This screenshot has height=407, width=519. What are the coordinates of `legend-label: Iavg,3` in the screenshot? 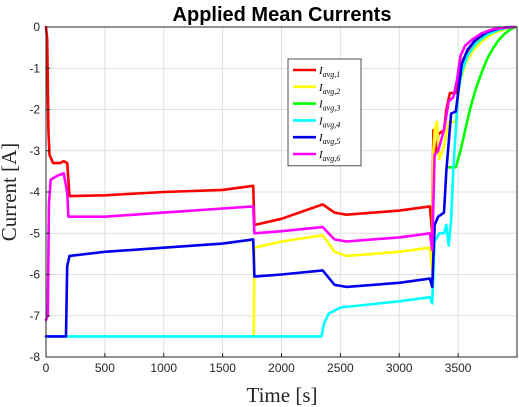 It's located at (329, 106).